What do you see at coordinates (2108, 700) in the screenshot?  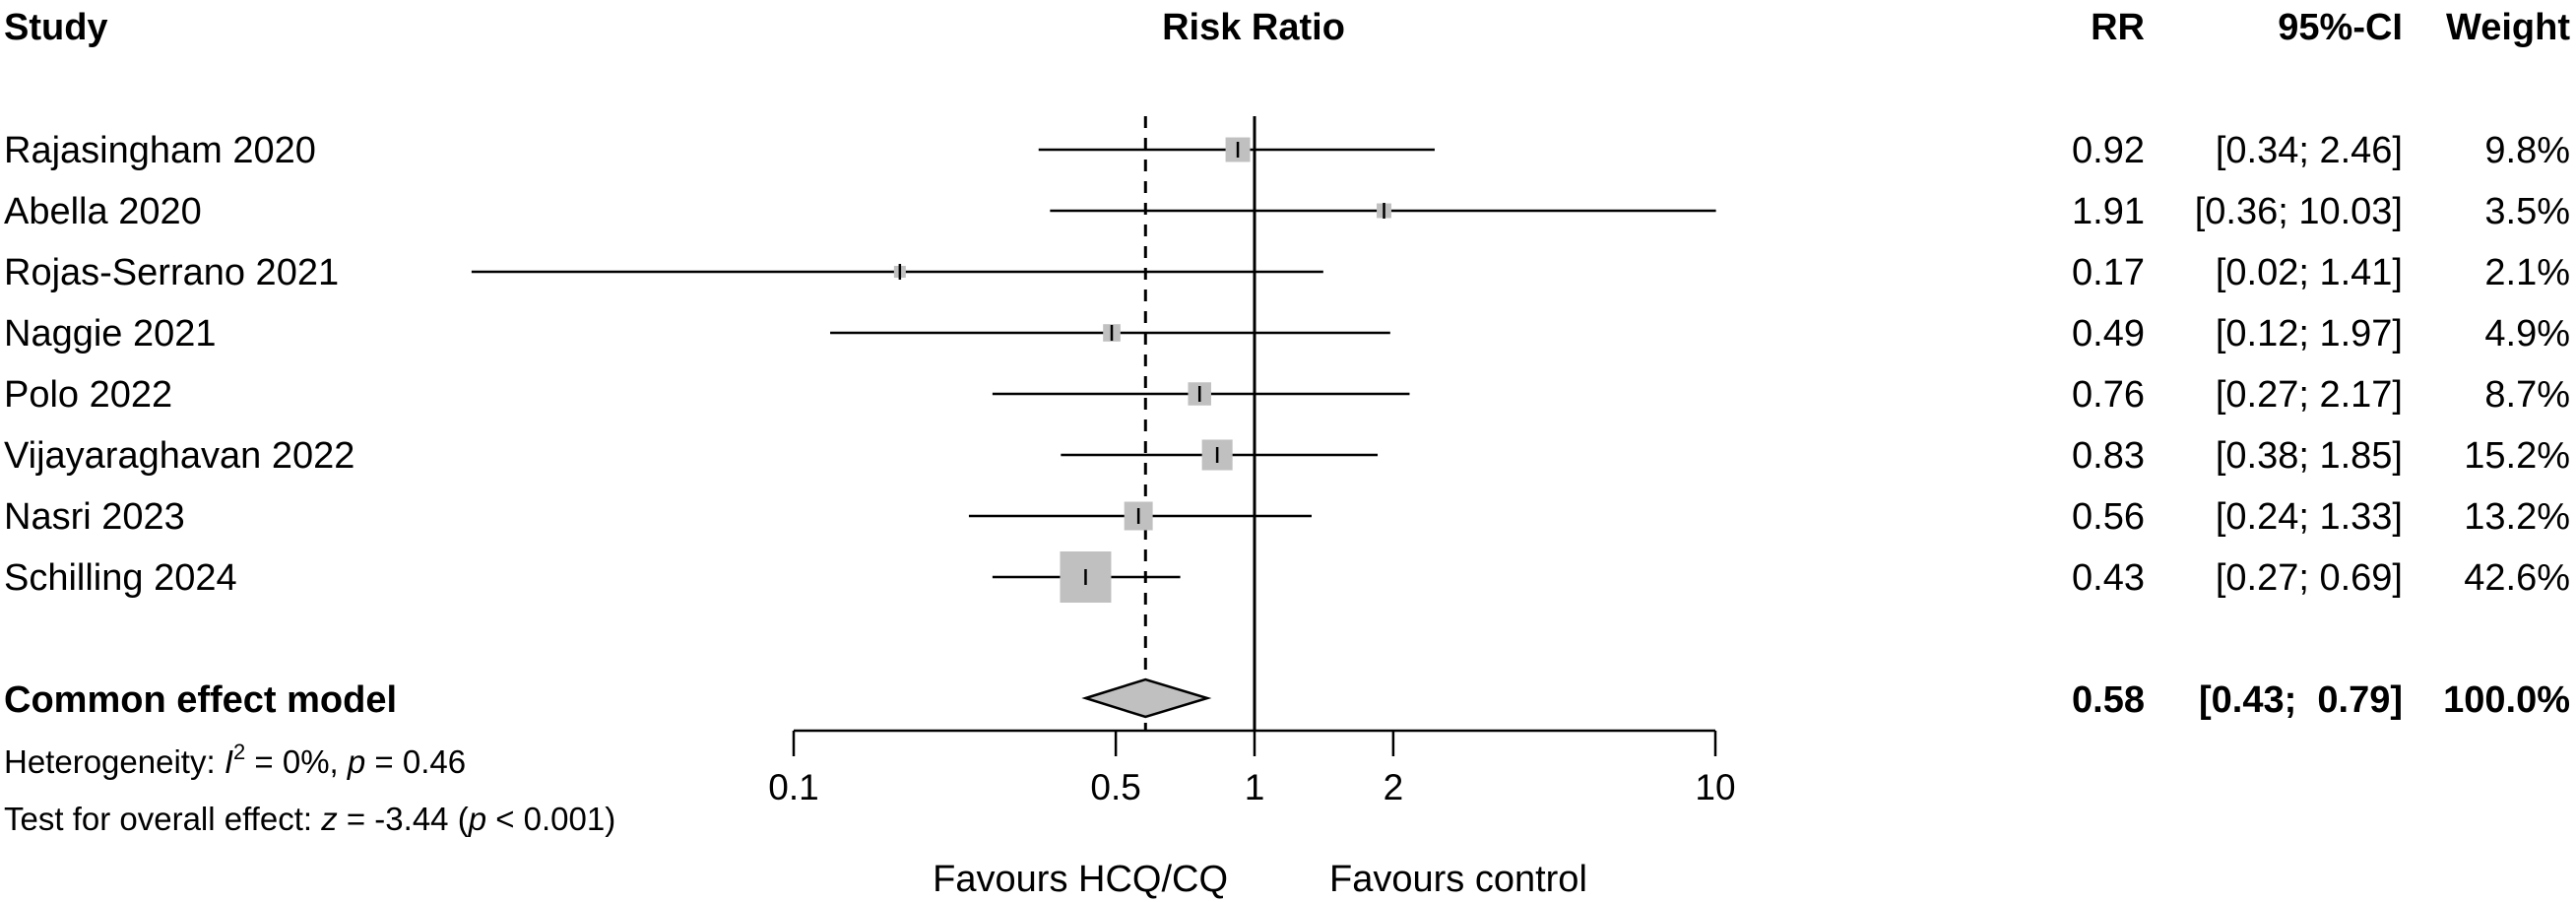 I see `pooled-rr: 0.58` at bounding box center [2108, 700].